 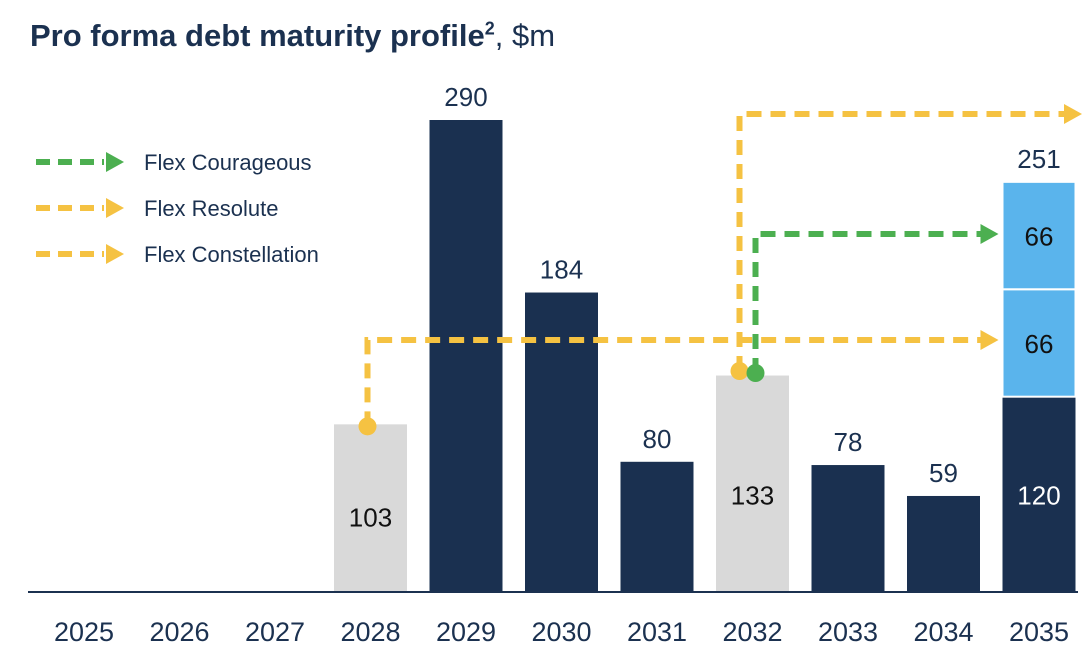 I want to click on chart-title-text: Pro forma debt maturity profile, so click(x=257, y=35).